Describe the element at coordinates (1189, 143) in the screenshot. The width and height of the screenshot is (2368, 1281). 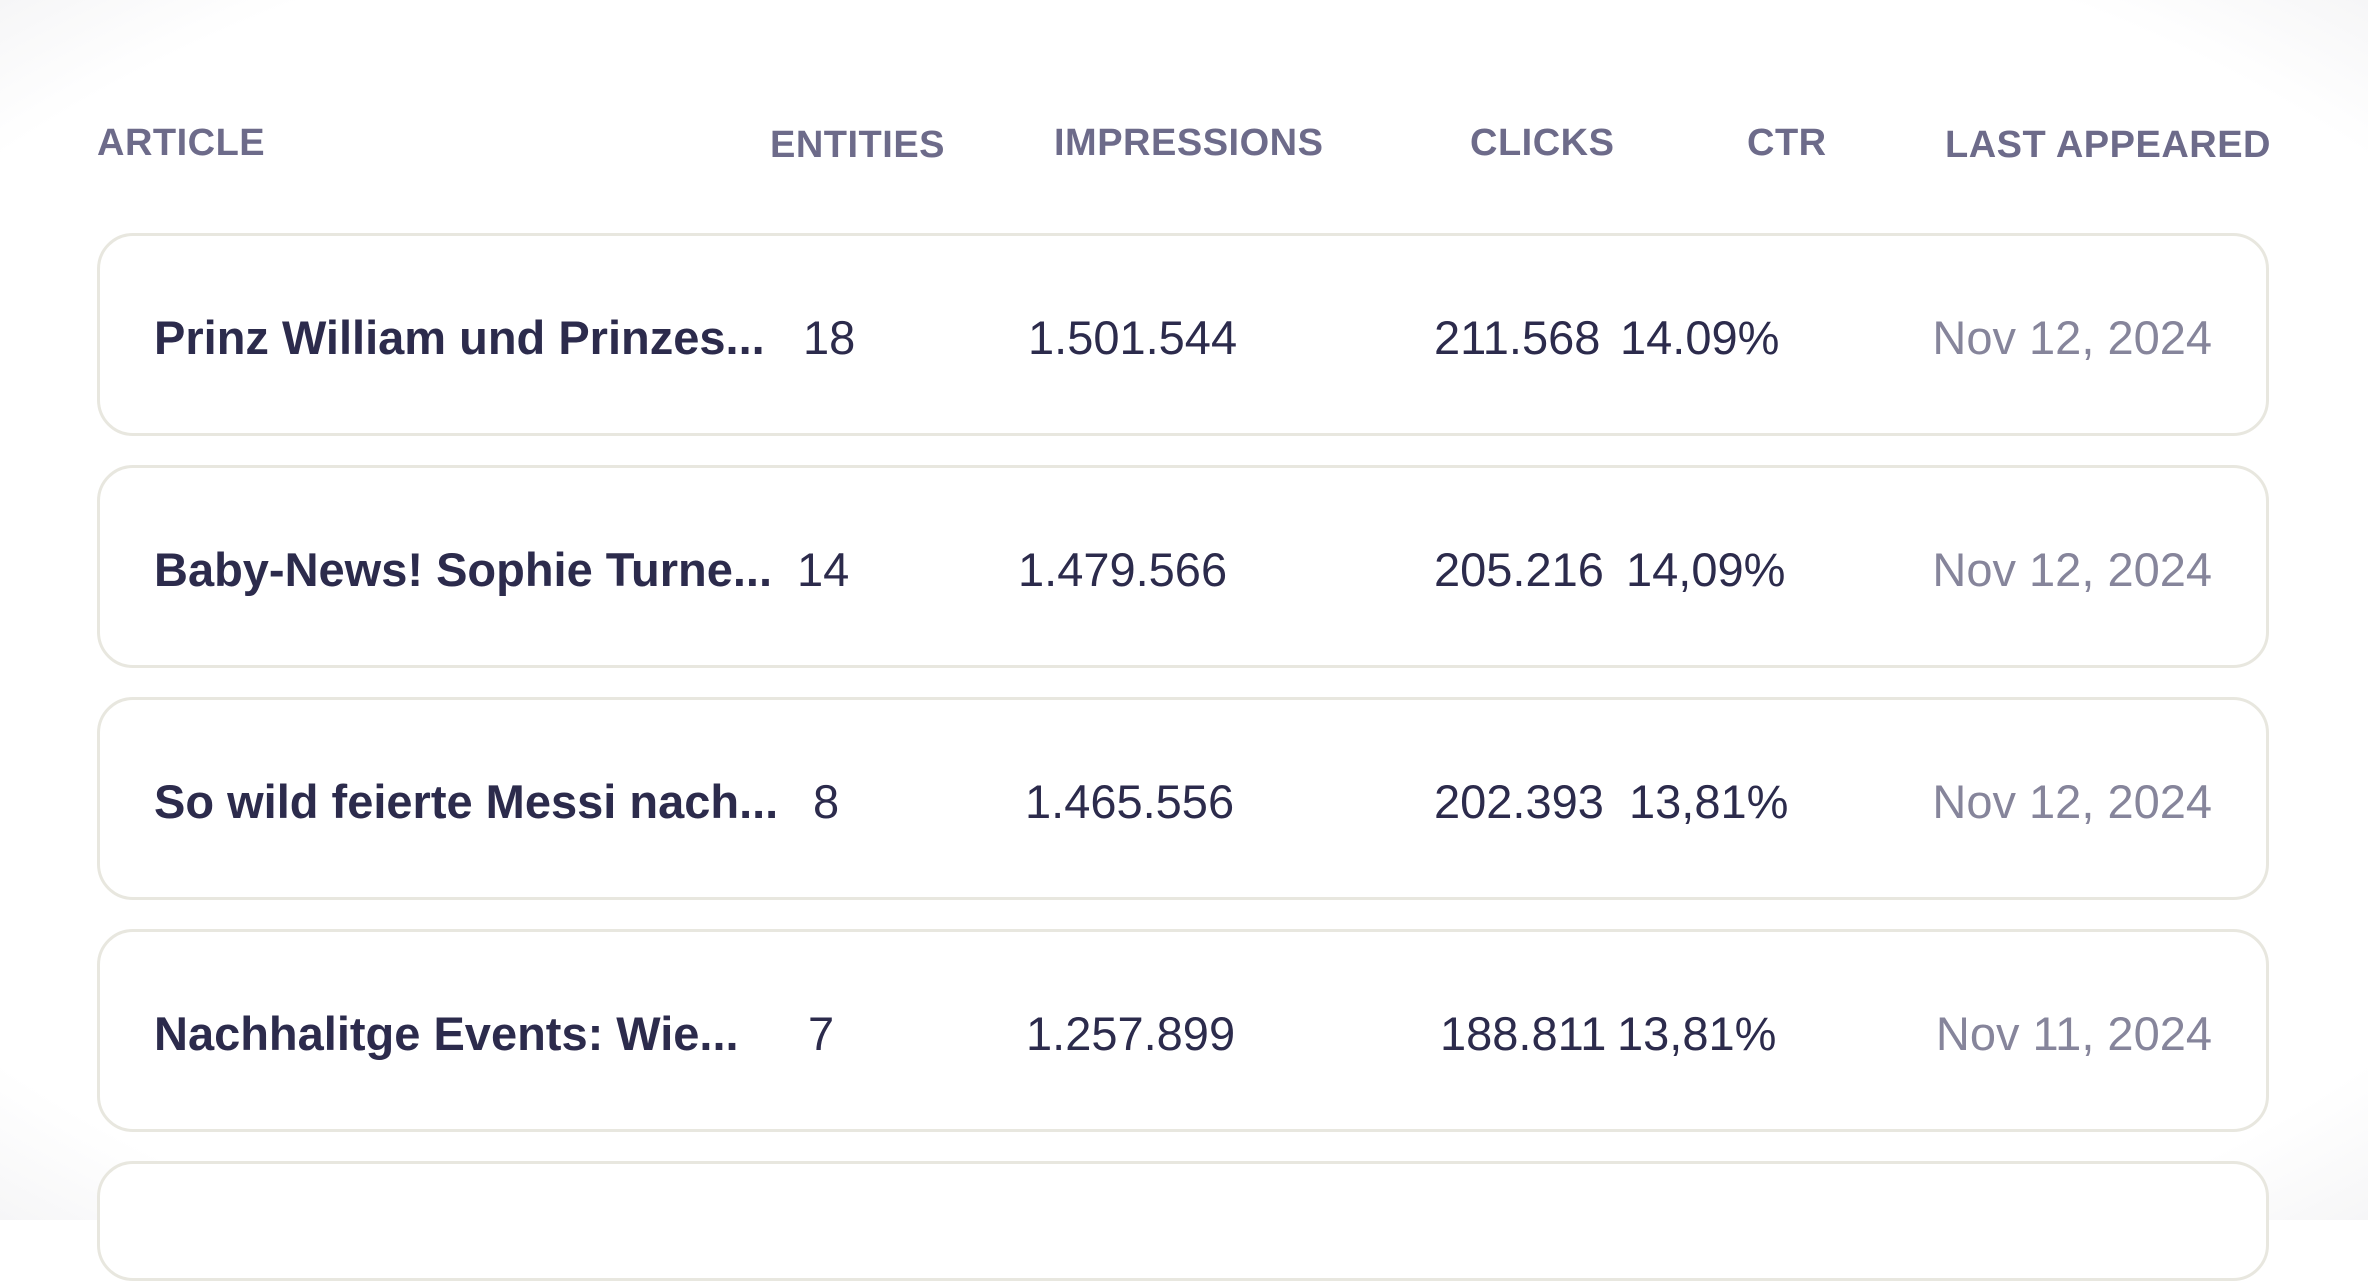
I see `column-header-impressions: IMPRESSIONS` at that location.